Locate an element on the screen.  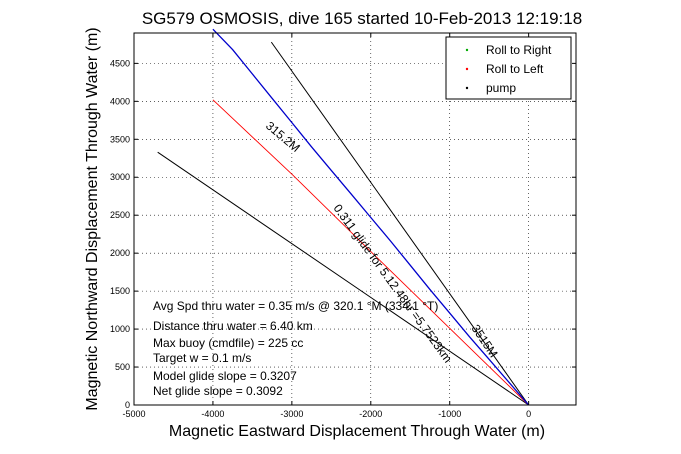
x-tick-label: -1000 is located at coordinates (449, 414).